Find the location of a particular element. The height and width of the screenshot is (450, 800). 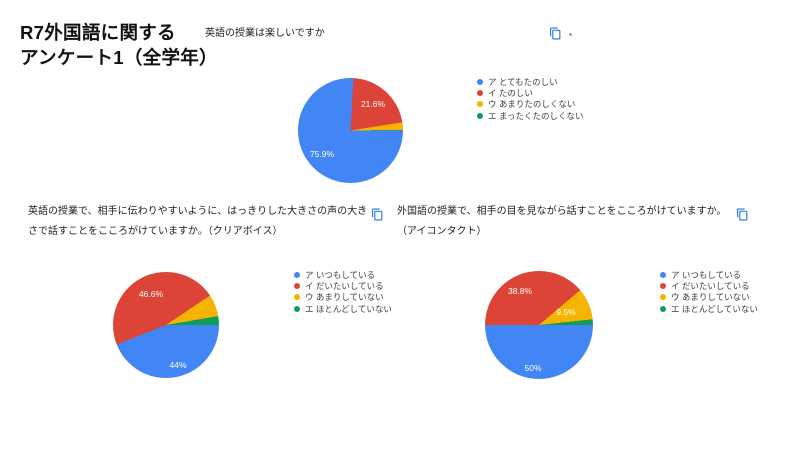

pie1-slice-label-red: 21.6% is located at coordinates (373, 104).